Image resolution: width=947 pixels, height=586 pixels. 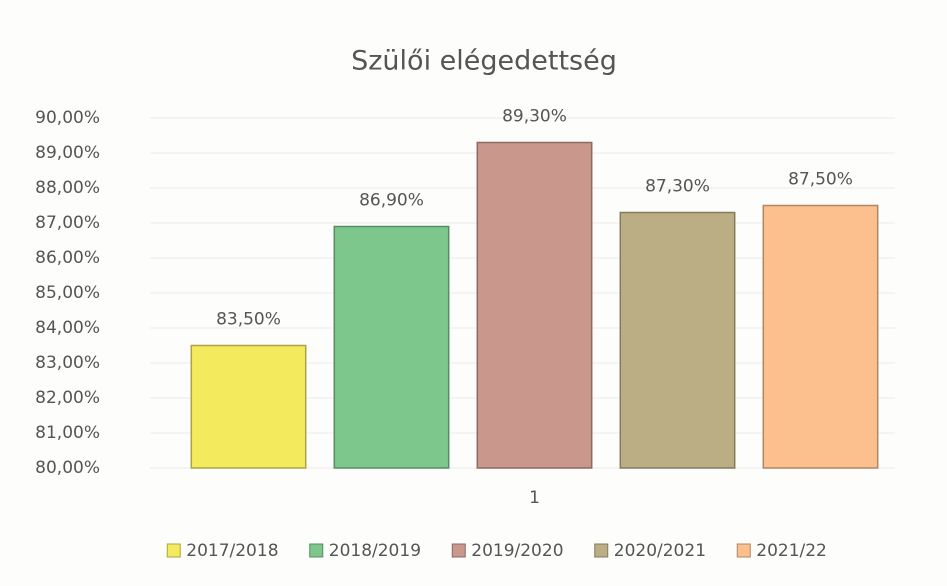 What do you see at coordinates (67, 328) in the screenshot?
I see `y-tick-label: 84,00%` at bounding box center [67, 328].